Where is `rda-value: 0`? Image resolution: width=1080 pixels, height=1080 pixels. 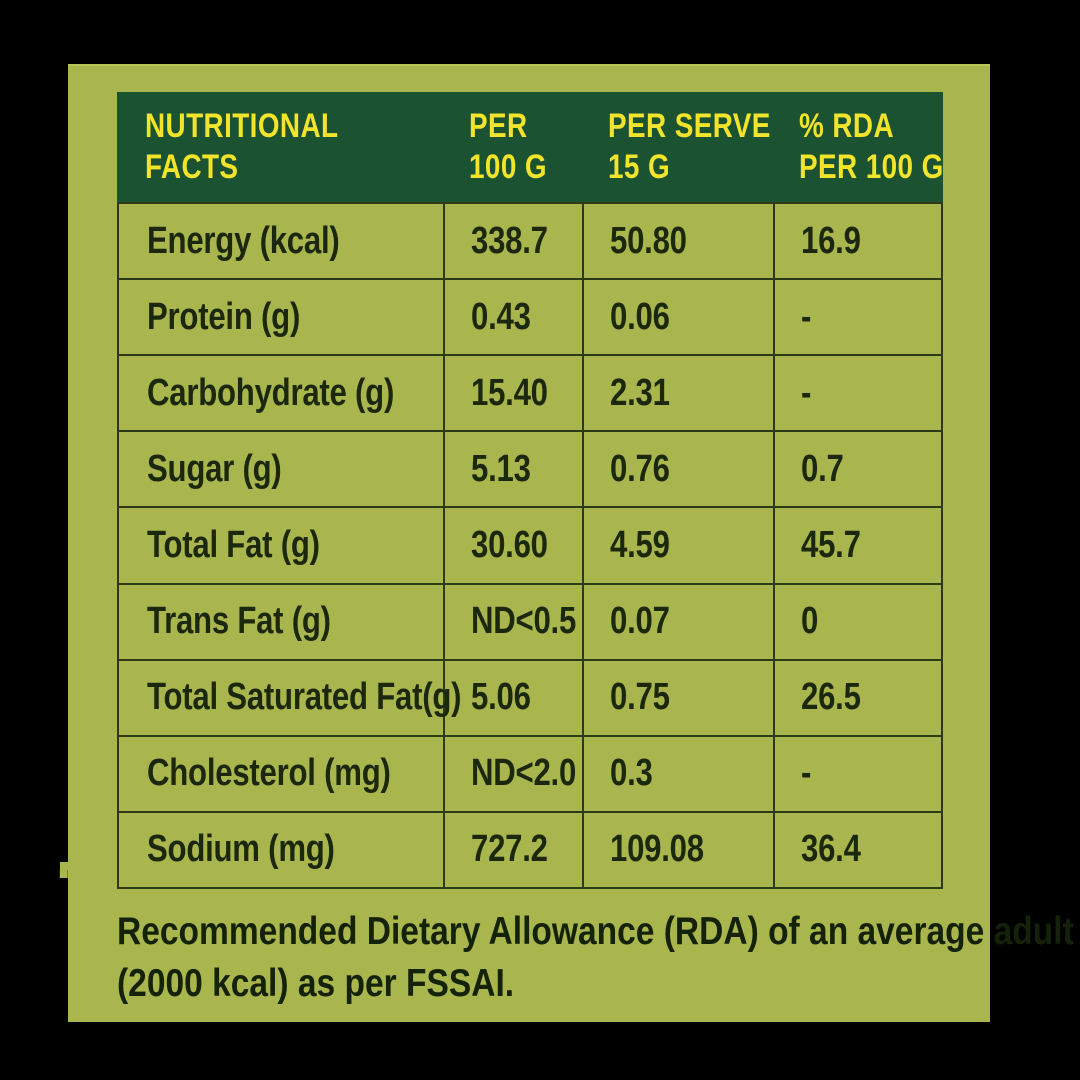 rda-value: 0 is located at coordinates (810, 621).